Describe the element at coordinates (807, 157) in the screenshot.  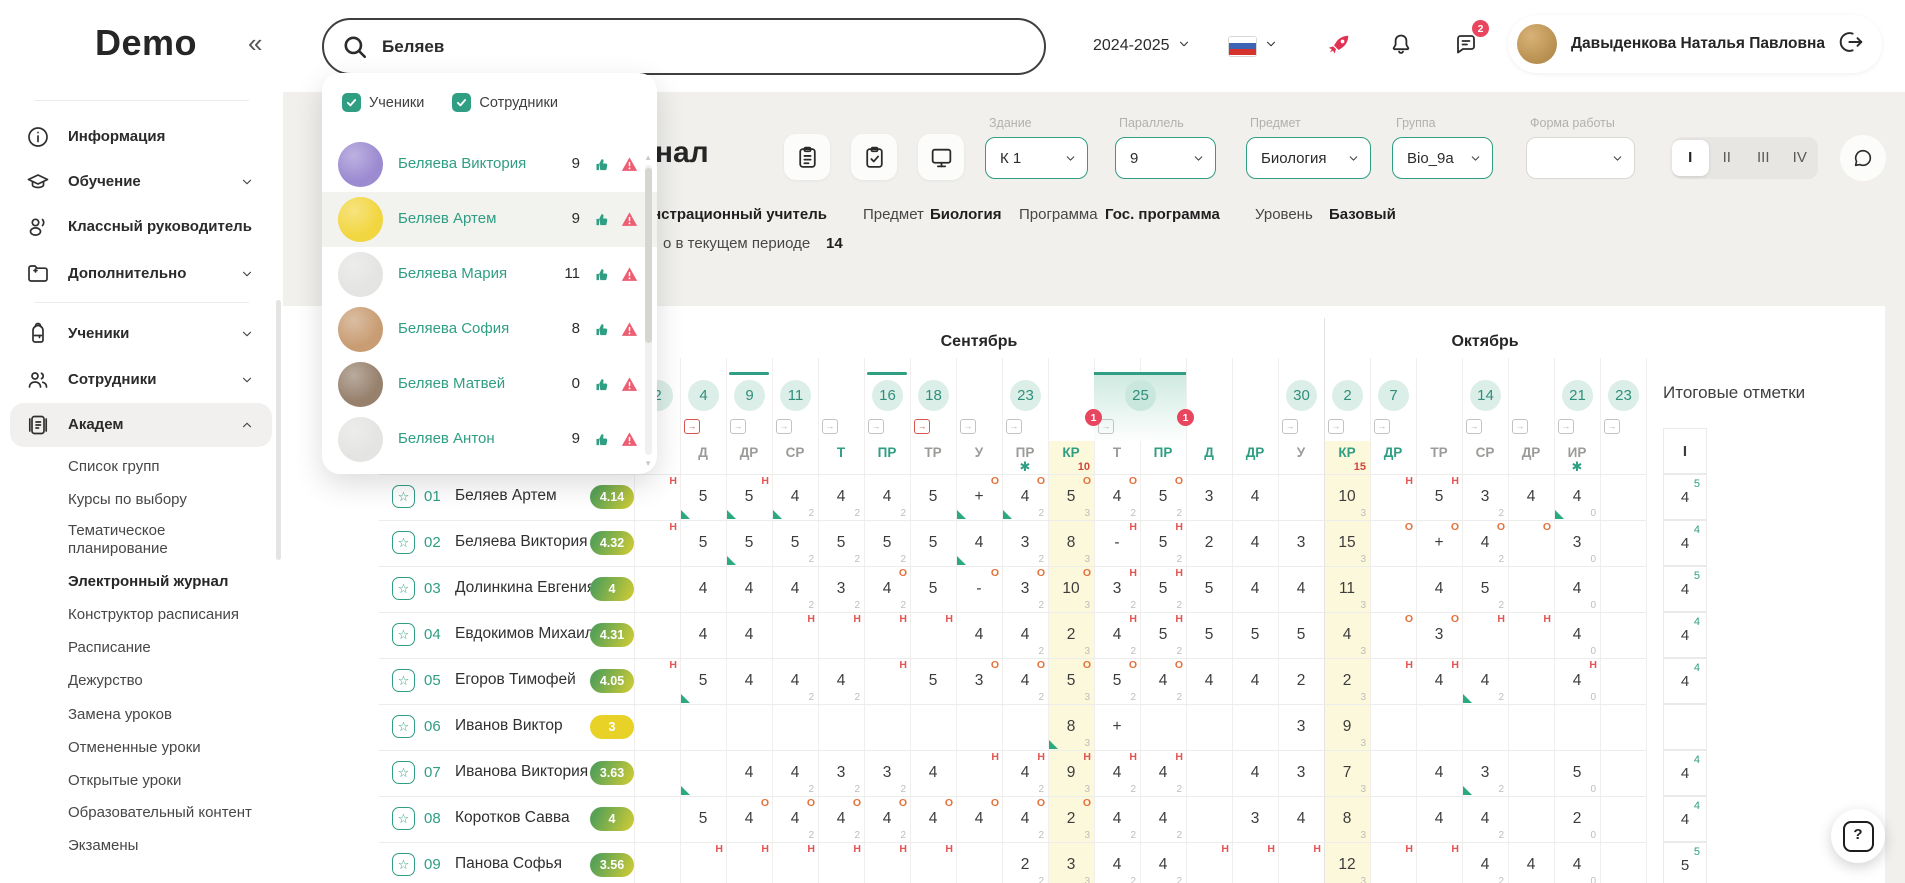
I see `journal-view-button` at that location.